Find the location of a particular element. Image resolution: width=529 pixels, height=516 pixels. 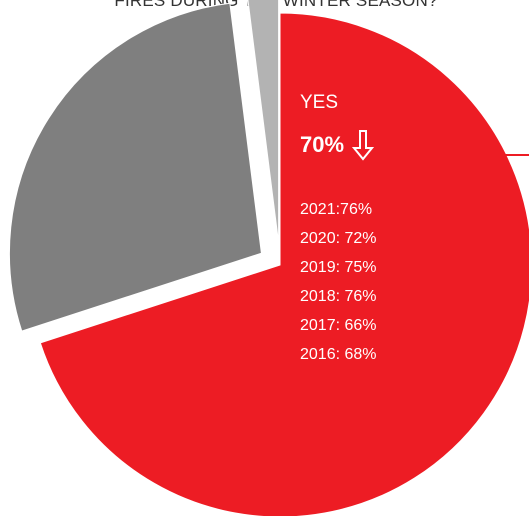

yes-percent-group: 70% is located at coordinates (337, 145).